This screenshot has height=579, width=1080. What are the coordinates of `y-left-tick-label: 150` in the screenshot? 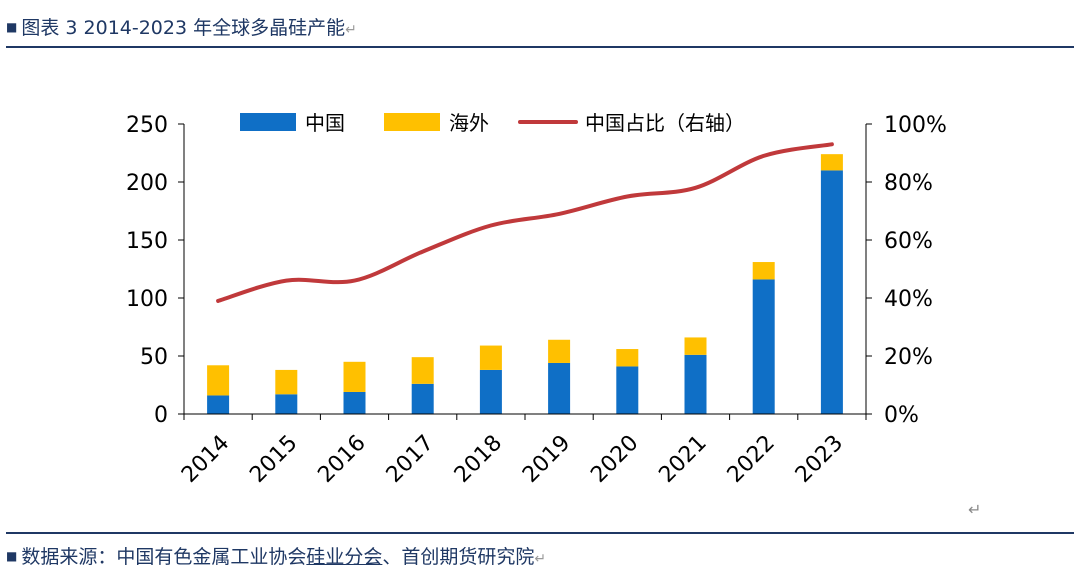 It's located at (147, 241).